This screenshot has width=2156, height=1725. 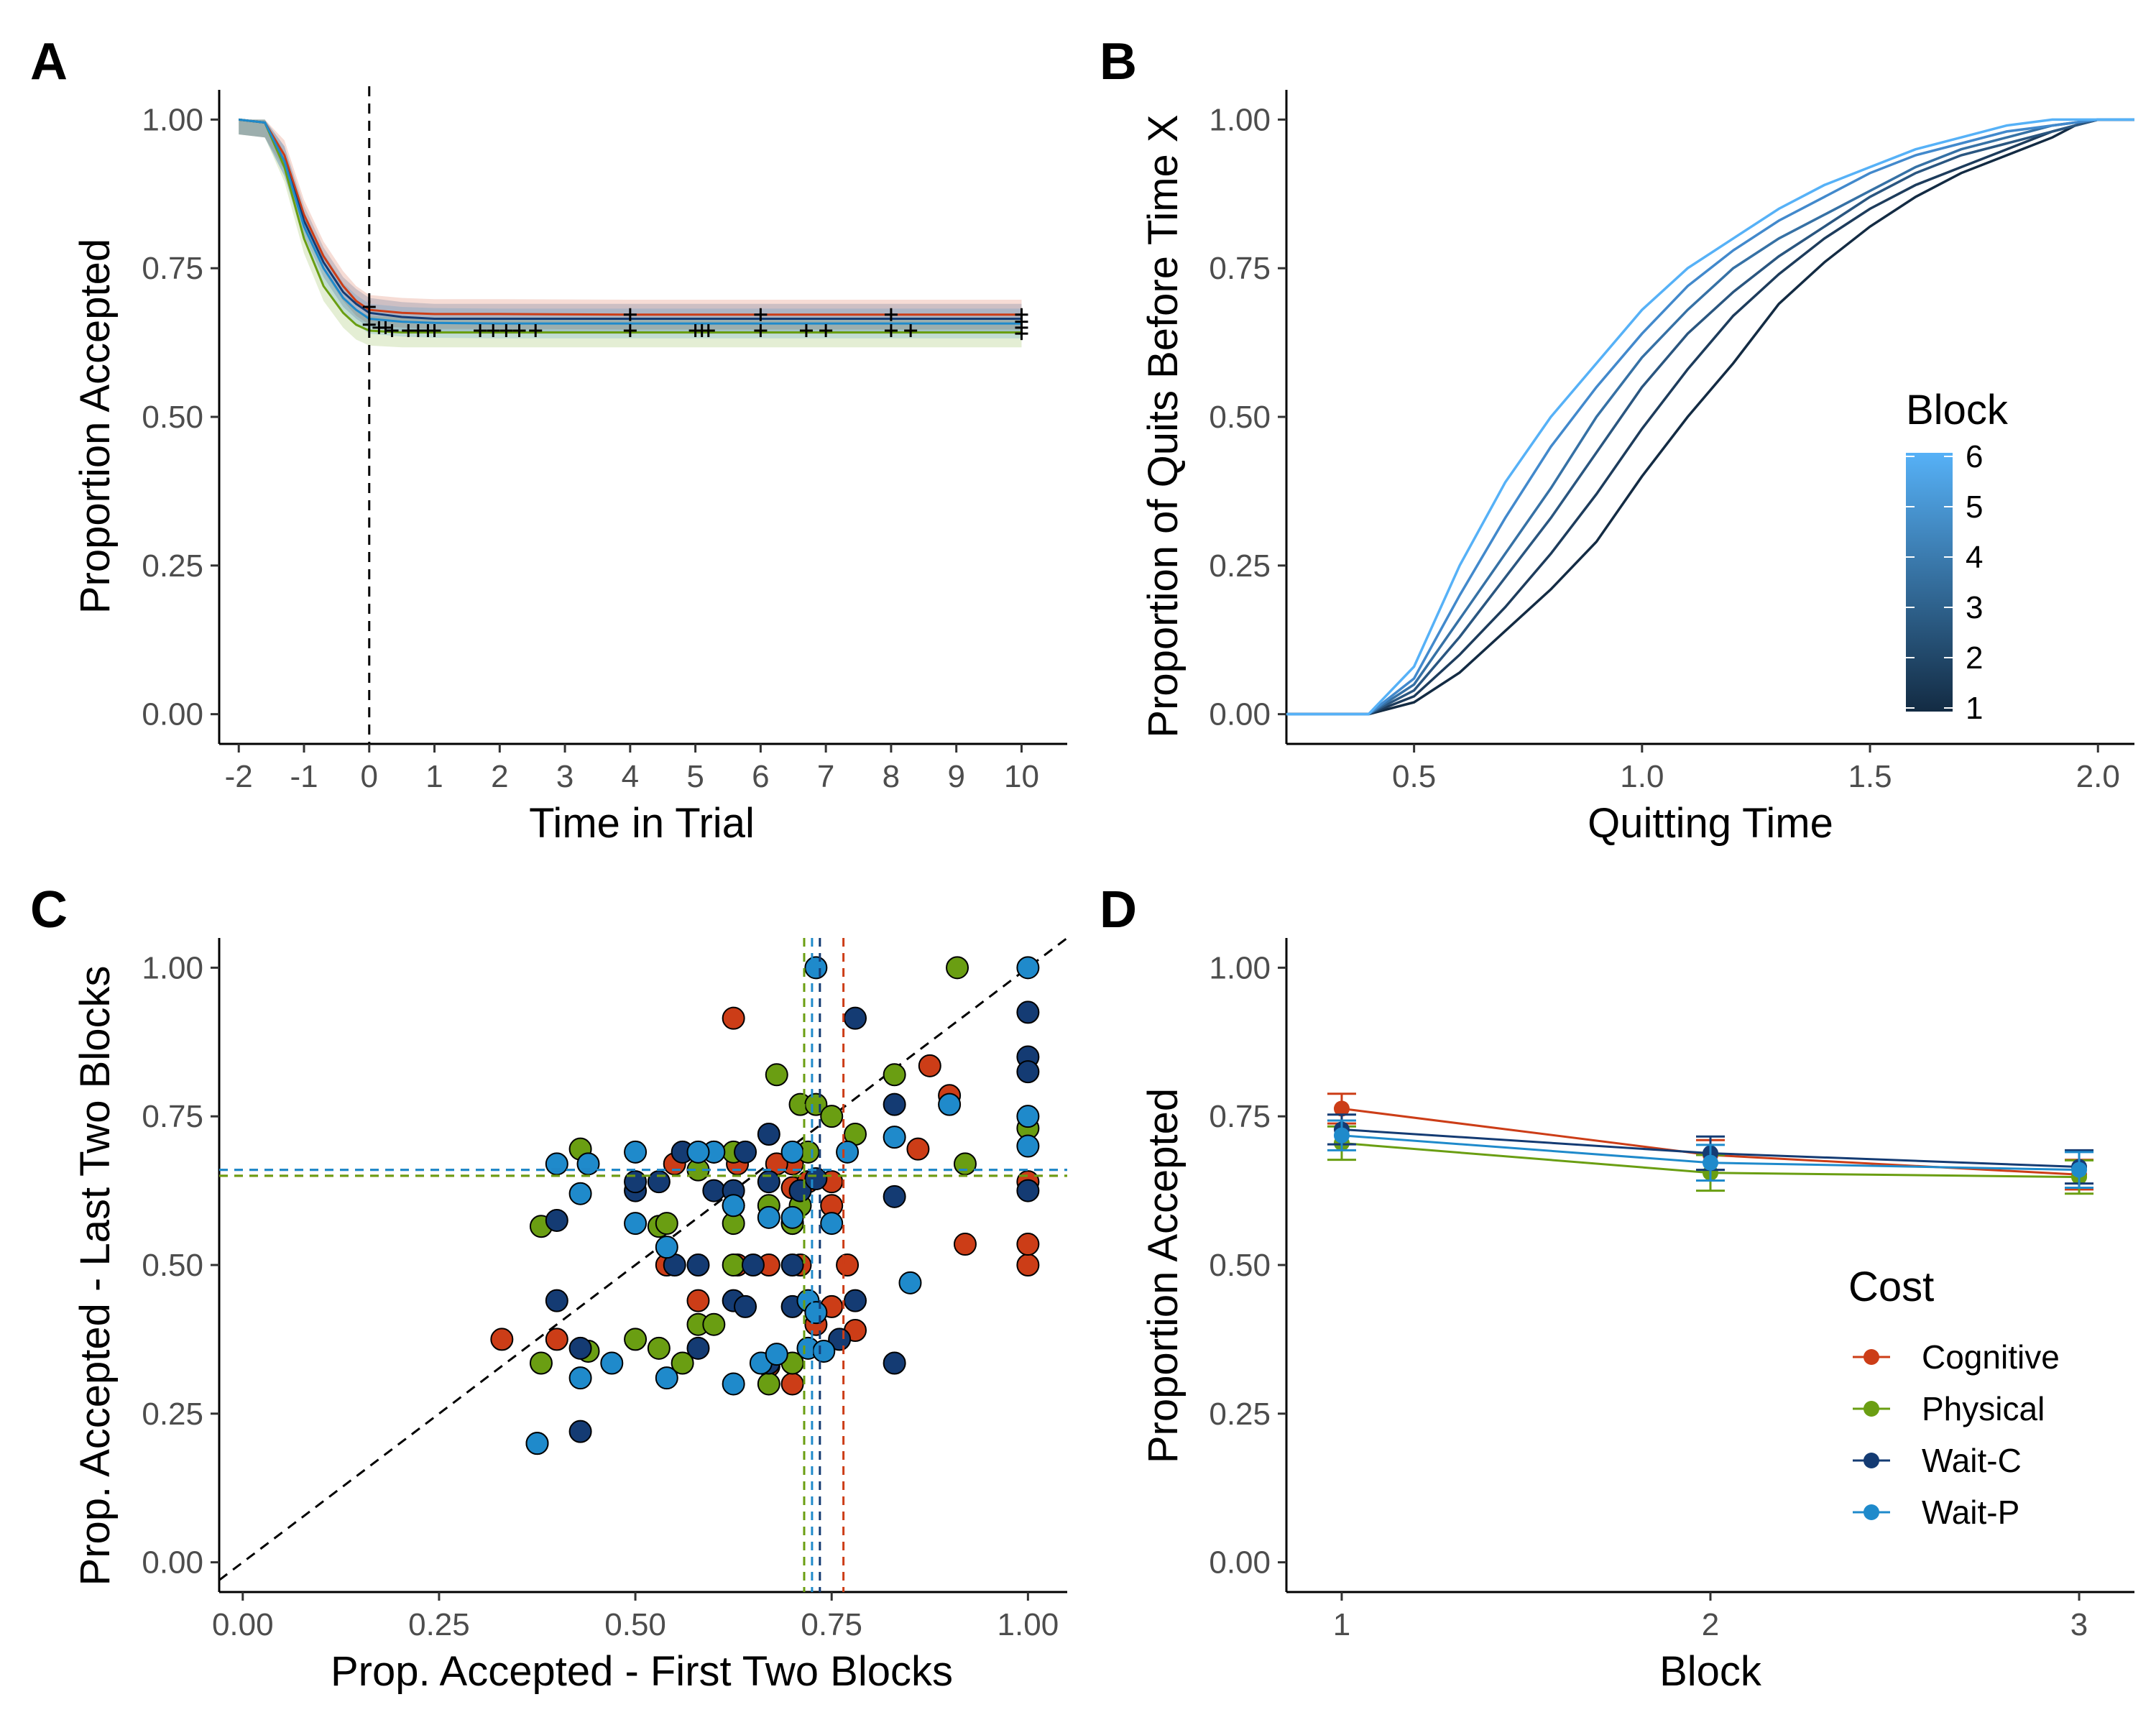 What do you see at coordinates (172, 714) in the screenshot?
I see `panel-a-y-tick-label: 0.00` at bounding box center [172, 714].